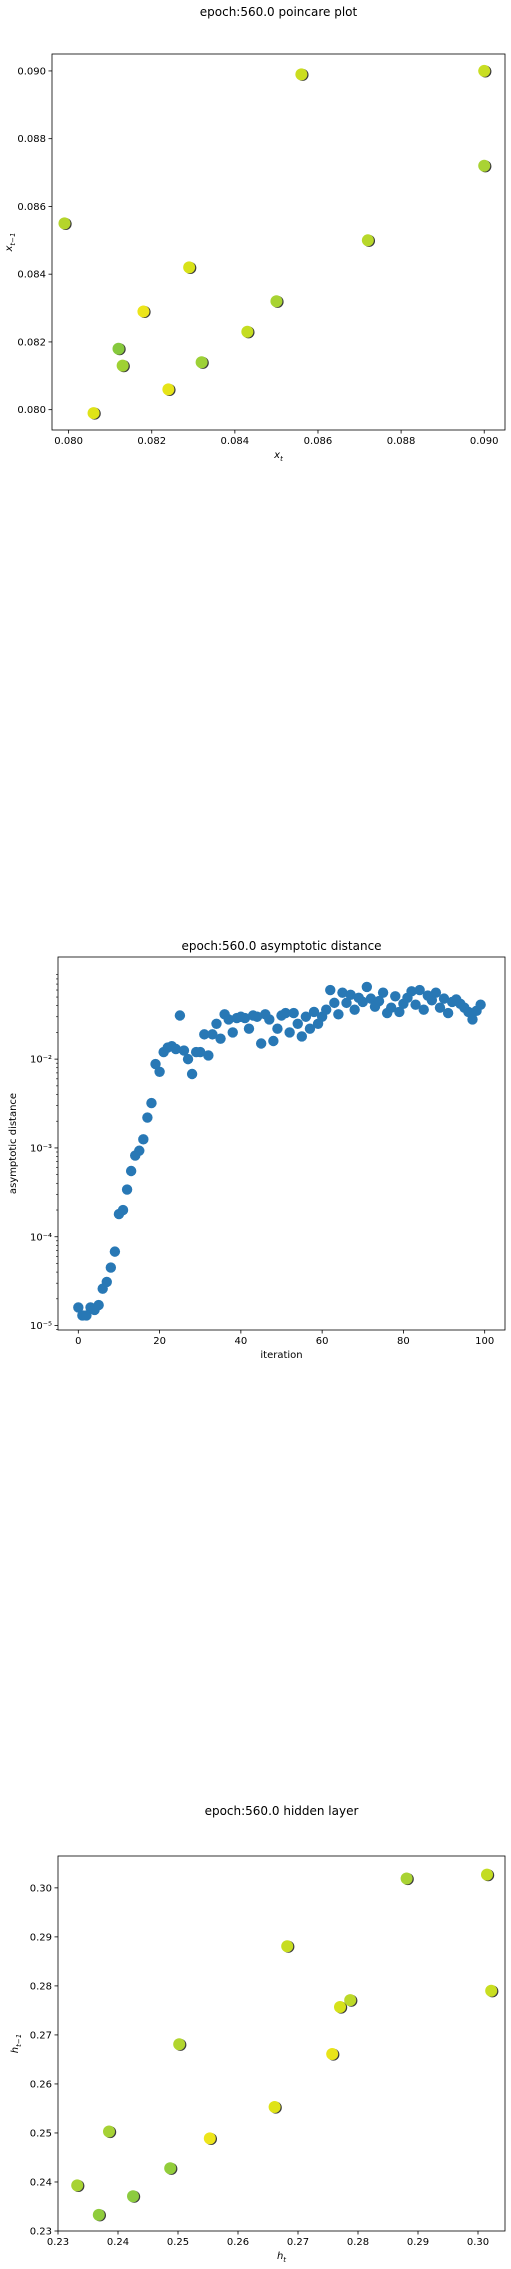 This screenshot has height=2269, width=511. What do you see at coordinates (31, 410) in the screenshot?
I see `y-tick-label: 0.080` at bounding box center [31, 410].